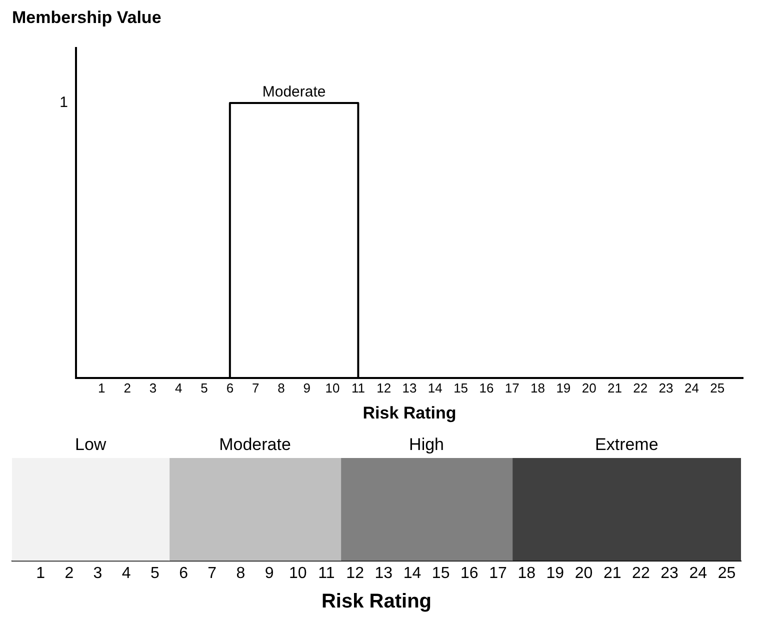 The width and height of the screenshot is (761, 641). Describe the element at coordinates (426, 444) in the screenshot. I see `series-label: High` at that location.